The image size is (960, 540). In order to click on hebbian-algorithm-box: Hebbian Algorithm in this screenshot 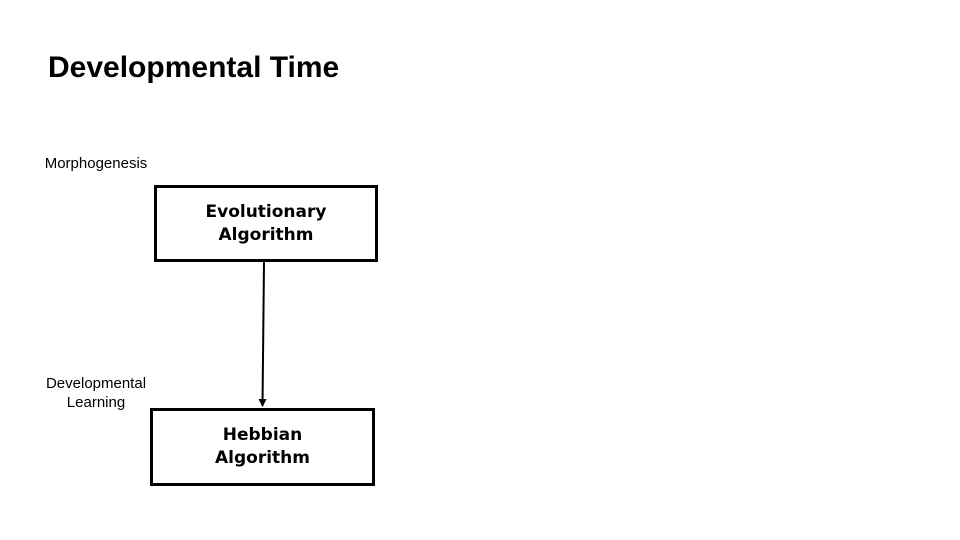, I will do `click(262, 447)`.